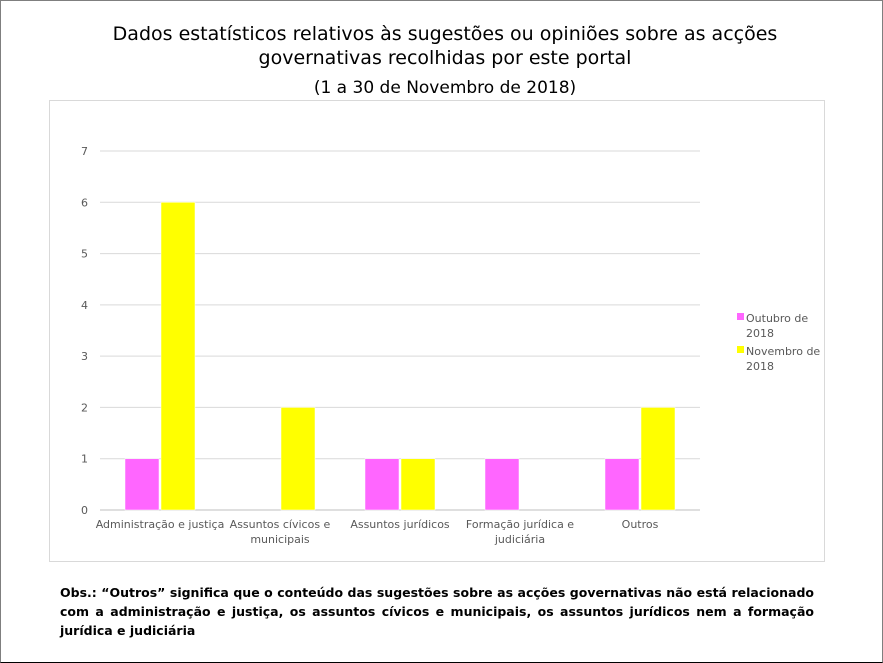 This screenshot has width=883, height=663. What do you see at coordinates (84, 356) in the screenshot?
I see `y-tick-label: 3` at bounding box center [84, 356].